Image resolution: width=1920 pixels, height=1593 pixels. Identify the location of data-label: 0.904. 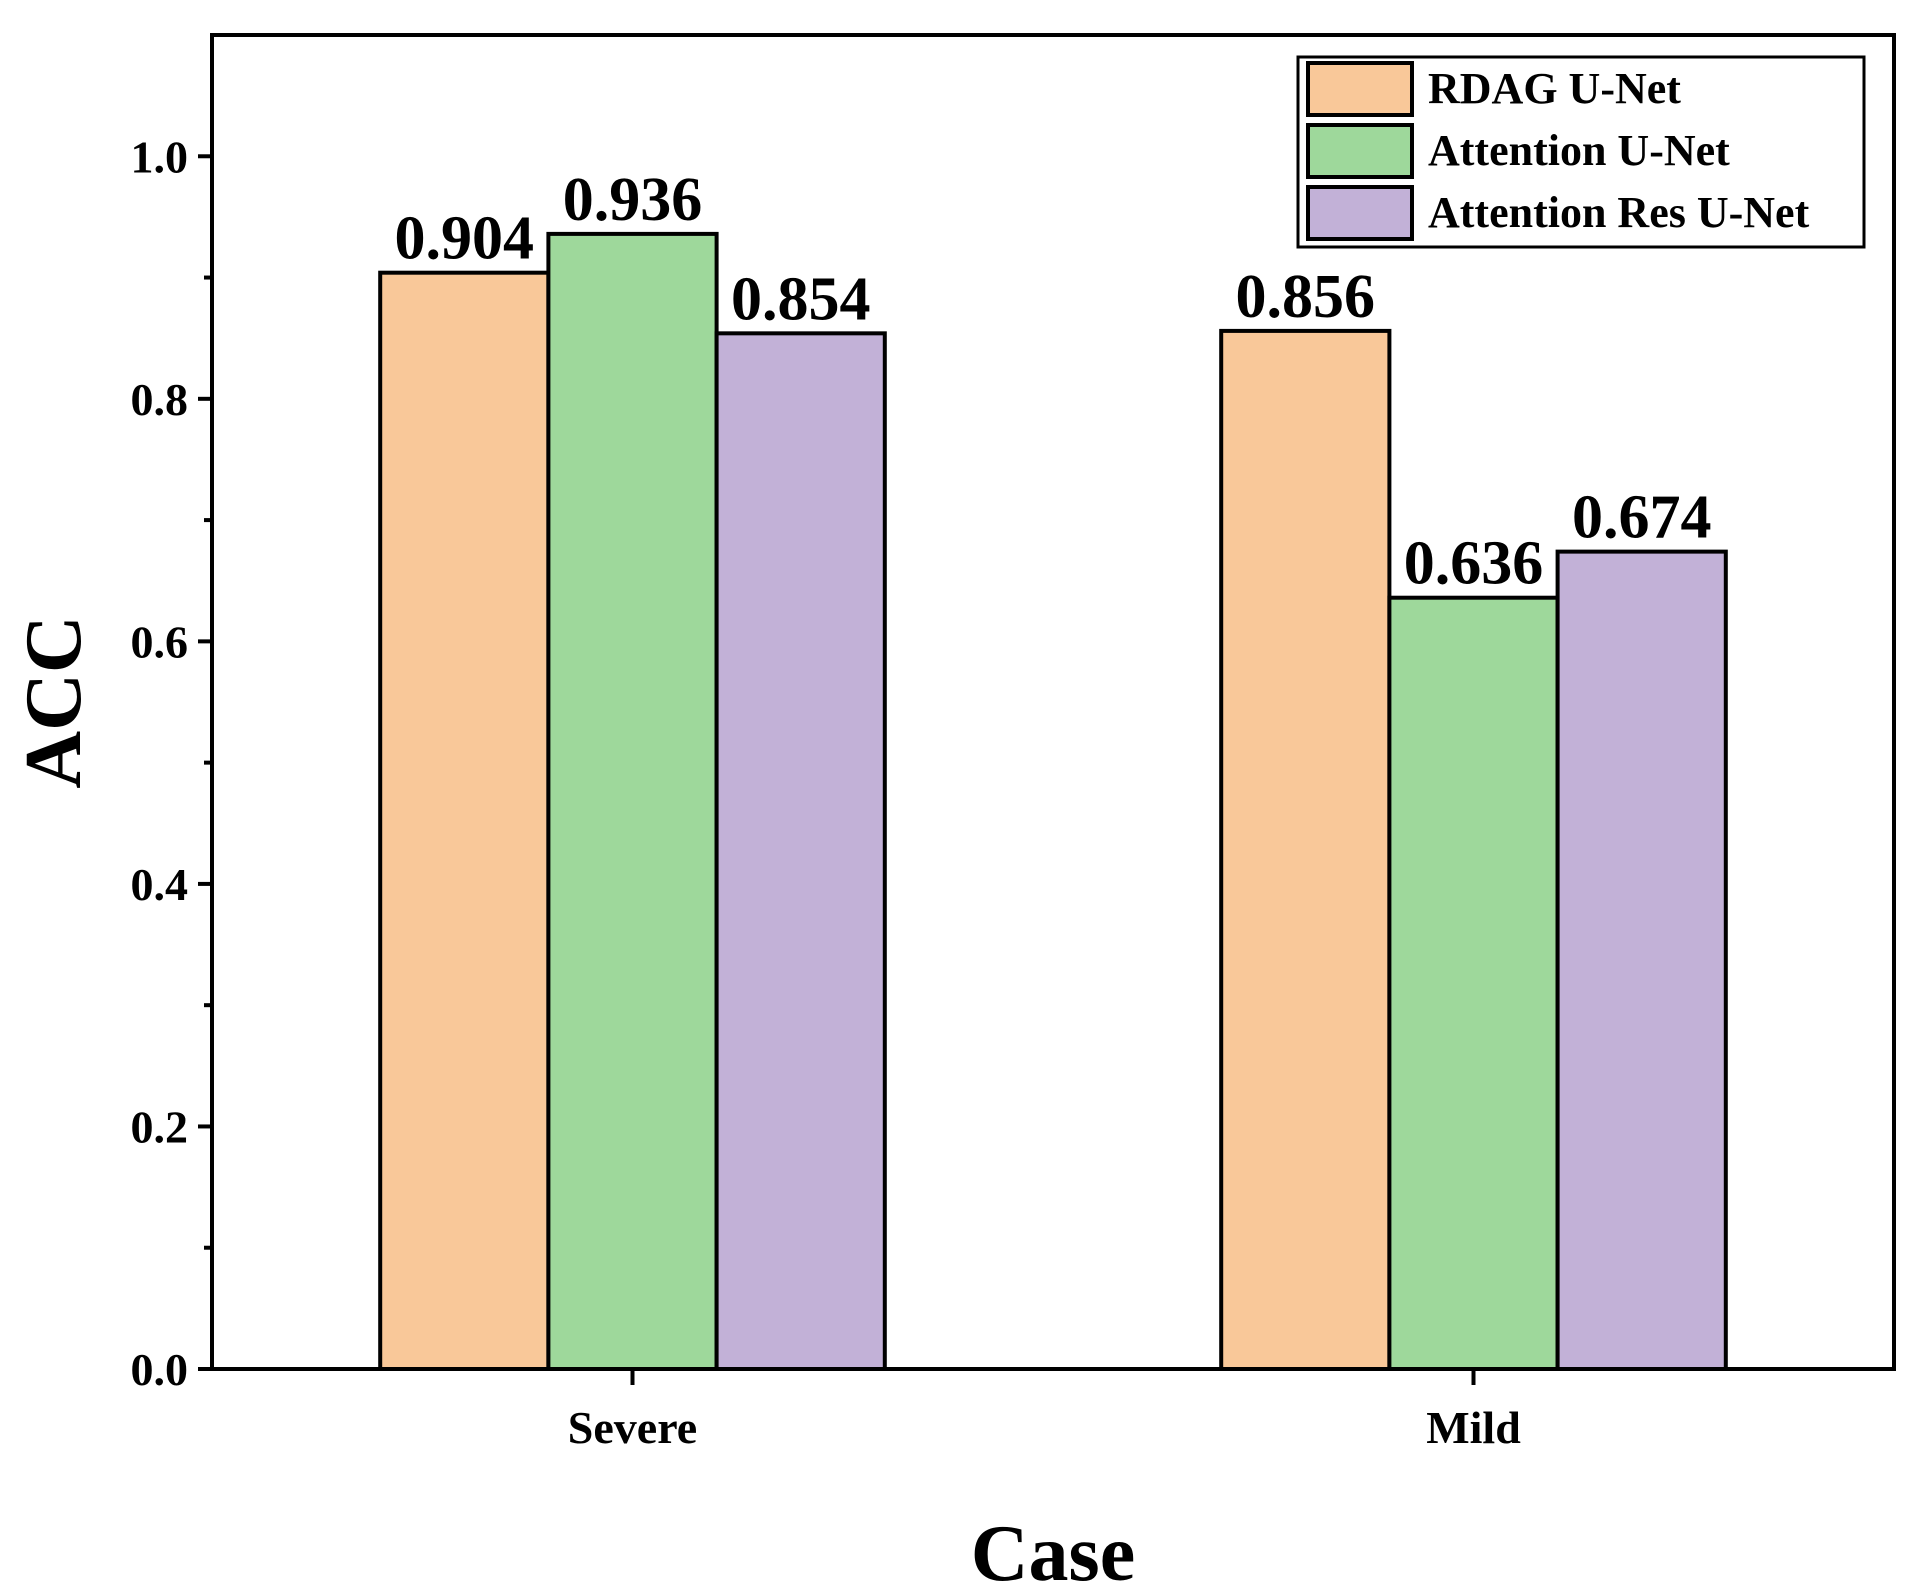
(465, 239).